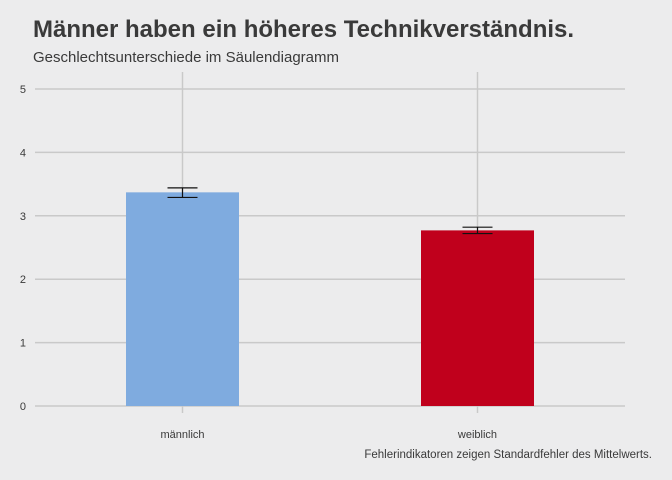  Describe the element at coordinates (23, 153) in the screenshot. I see `y-tick-label: 4` at that location.